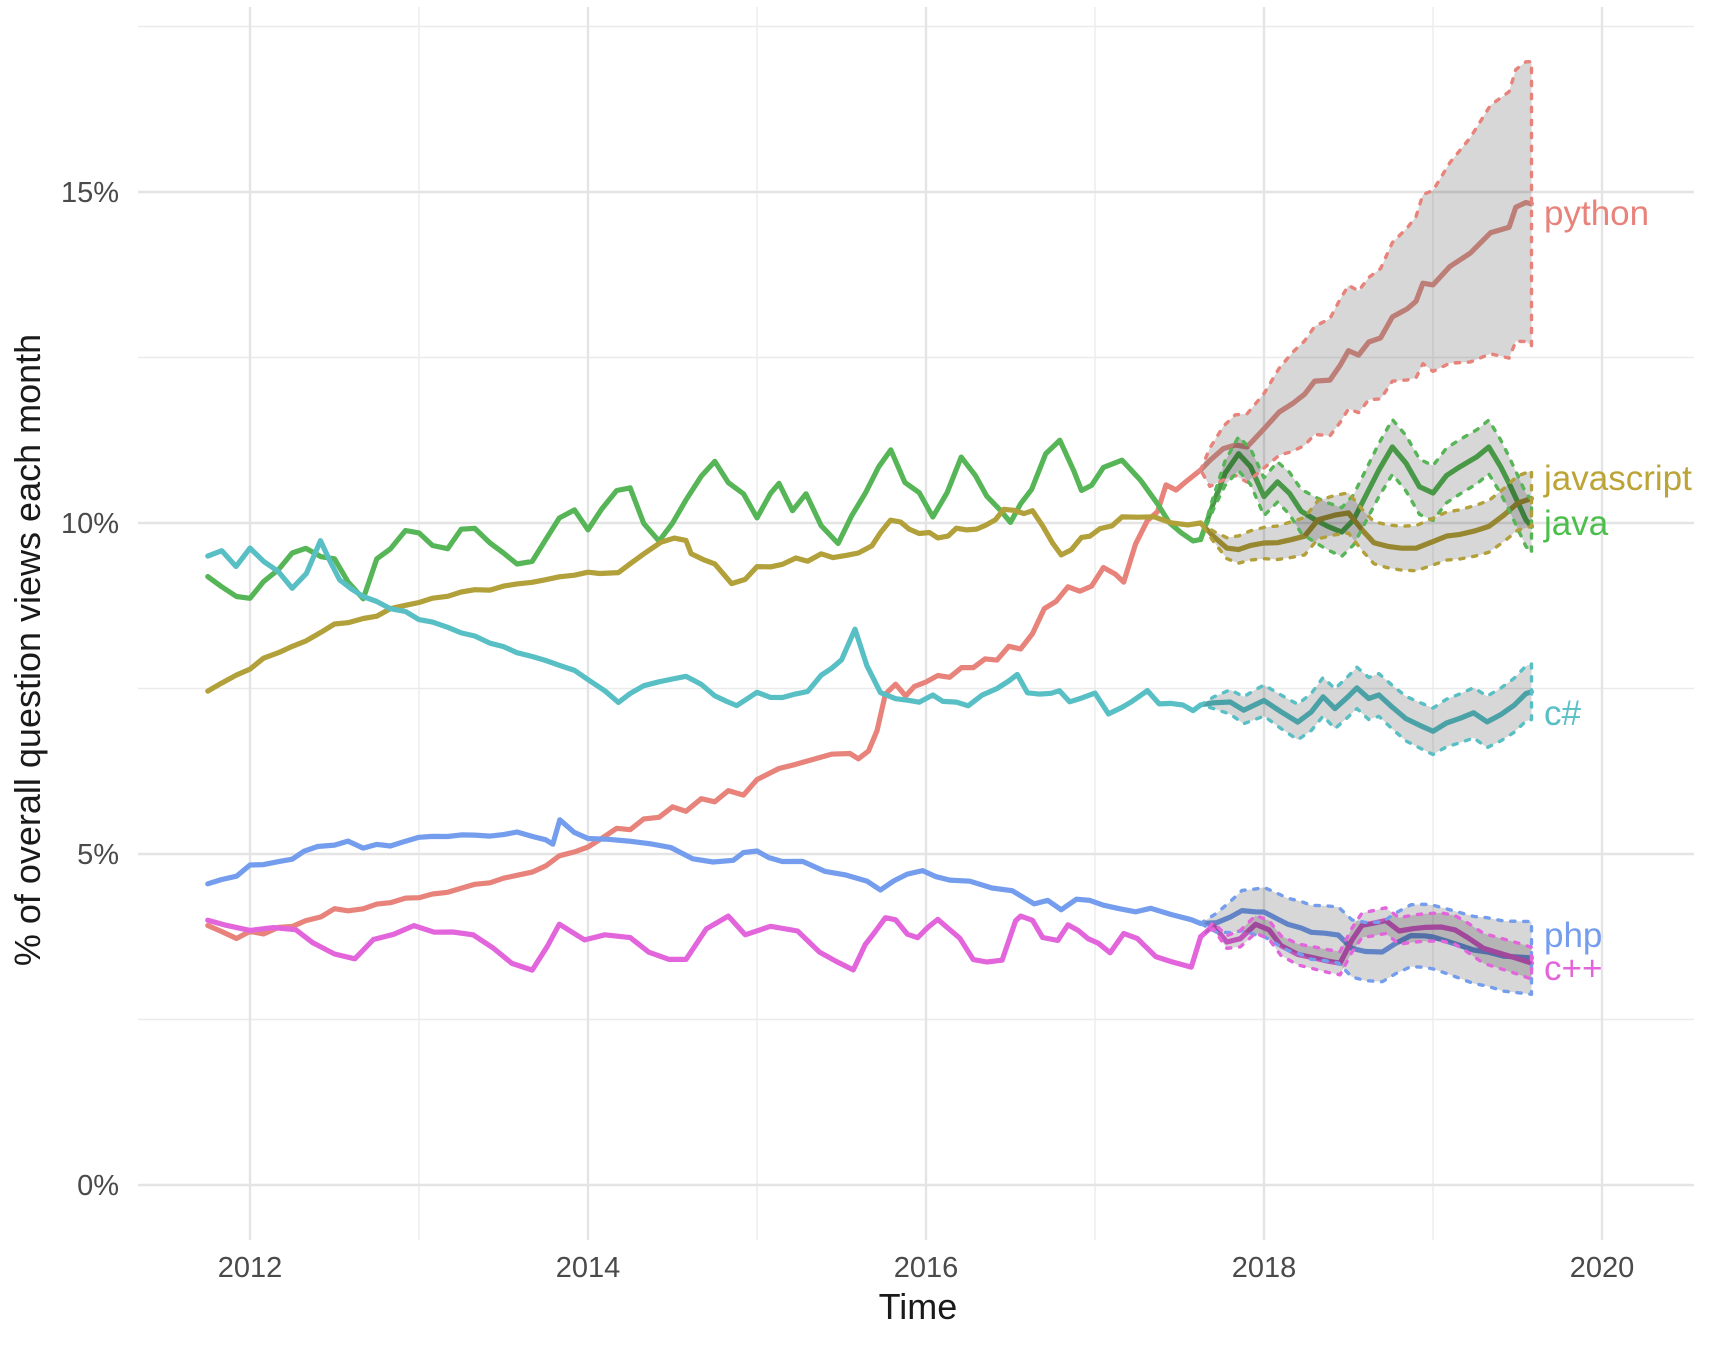 This screenshot has width=1713, height=1355. What do you see at coordinates (27, 650) in the screenshot?
I see `svg-text:% of overall question views ea: % of overall question views each month` at bounding box center [27, 650].